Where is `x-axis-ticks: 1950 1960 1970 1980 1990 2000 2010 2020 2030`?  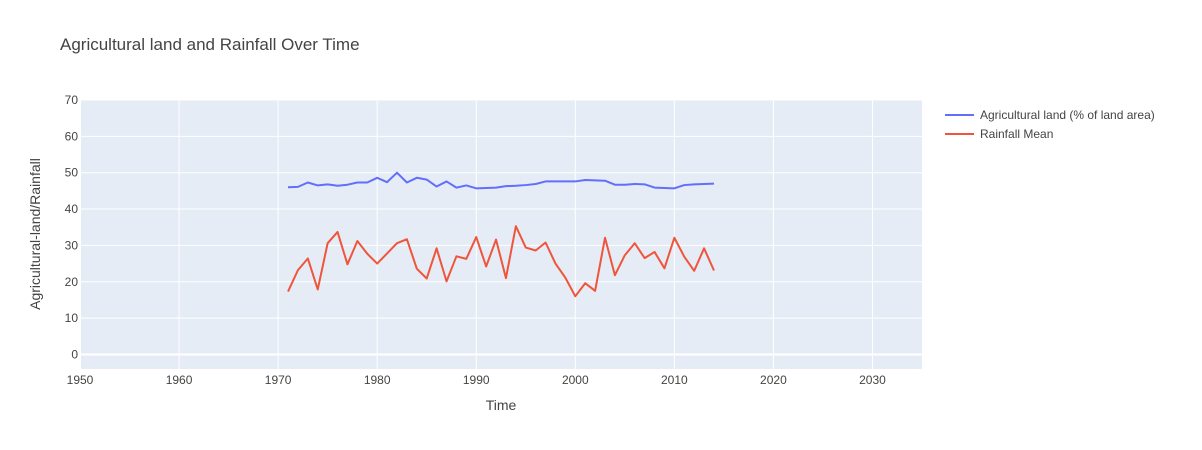
x-axis-ticks: 1950 1960 1970 1980 1990 2000 2010 2020 2030 is located at coordinates (476, 380).